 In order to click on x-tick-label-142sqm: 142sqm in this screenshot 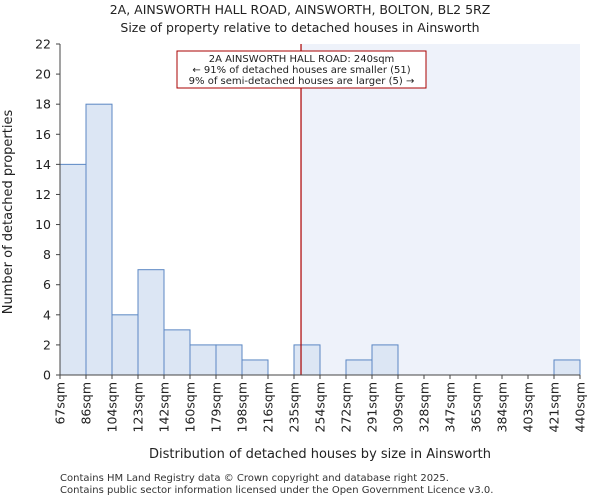, I will do `click(164, 407)`.